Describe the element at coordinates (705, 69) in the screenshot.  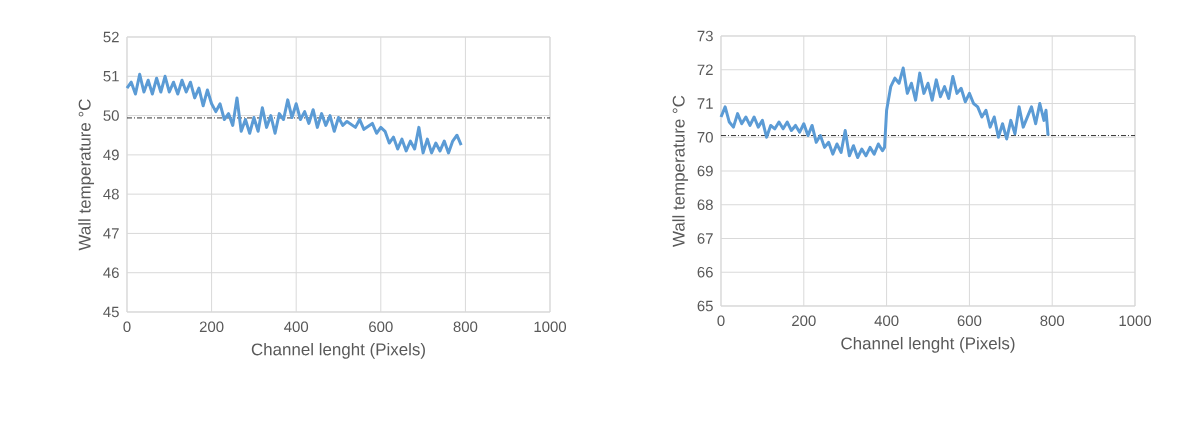
I see `y-tick-label: 72` at that location.